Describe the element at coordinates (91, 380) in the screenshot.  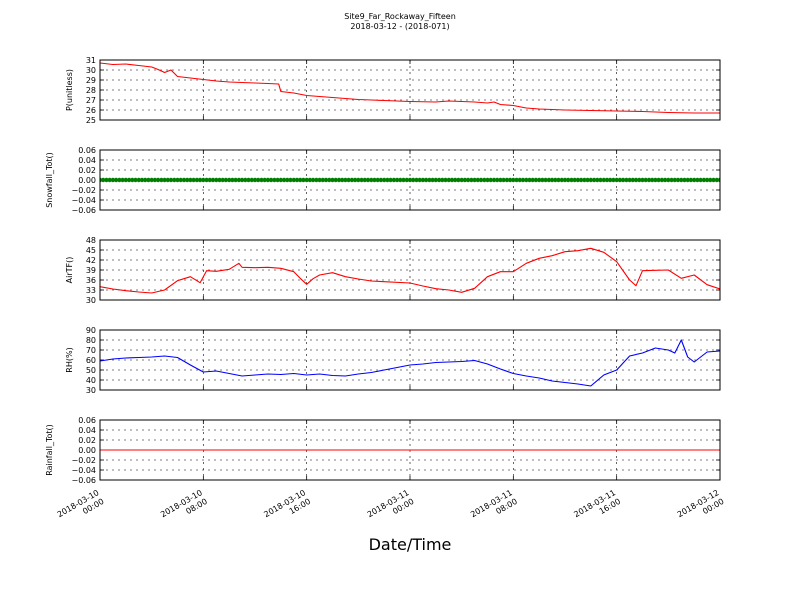
I see `y-tick-label: 40` at that location.